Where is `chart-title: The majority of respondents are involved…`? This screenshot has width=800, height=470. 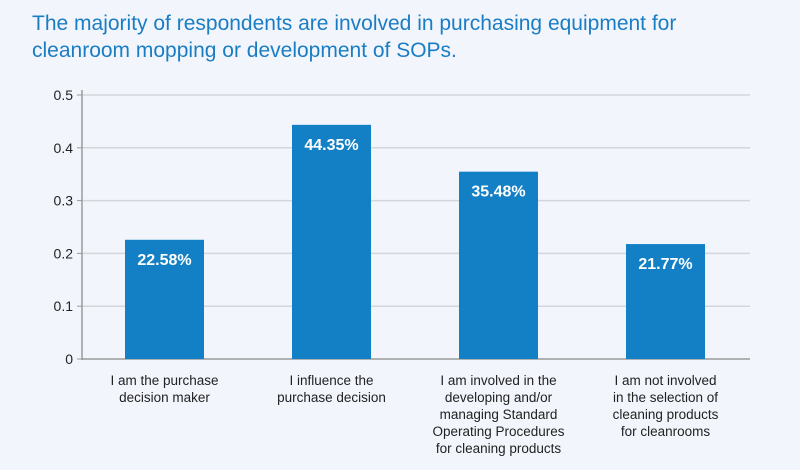
chart-title: The majority of respondents are involved… is located at coordinates (354, 37).